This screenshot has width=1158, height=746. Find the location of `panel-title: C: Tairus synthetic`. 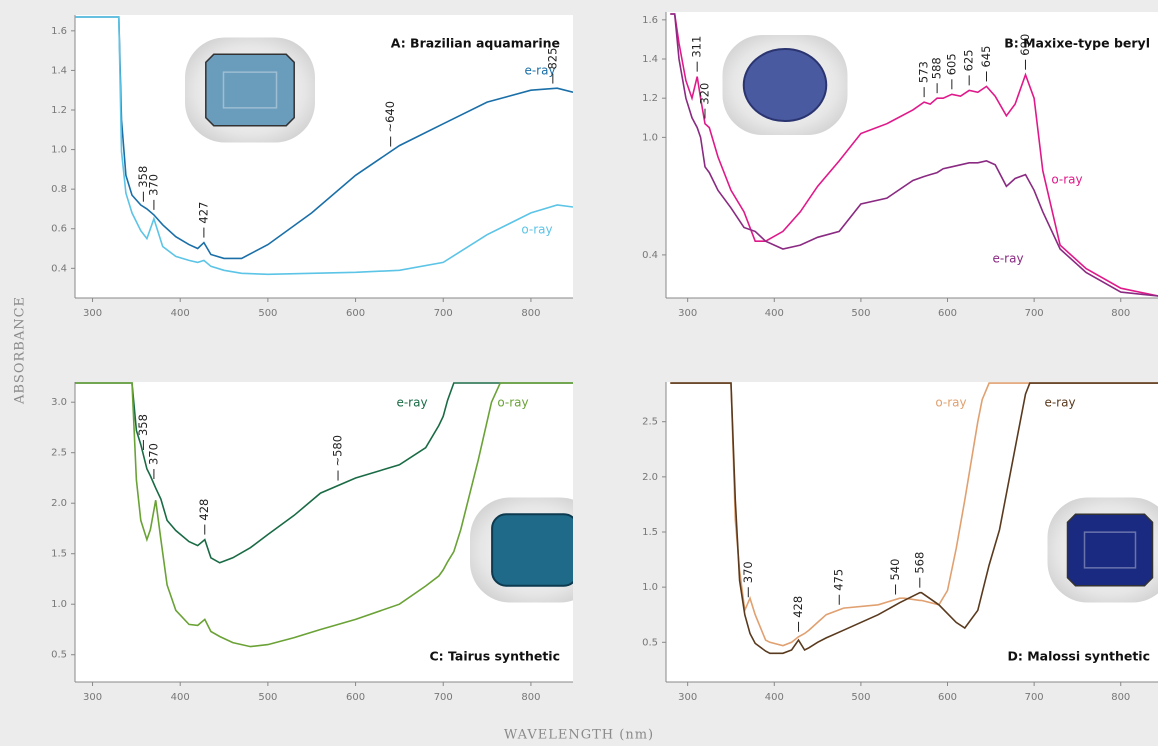

panel-title: C: Tairus synthetic is located at coordinates (494, 656).